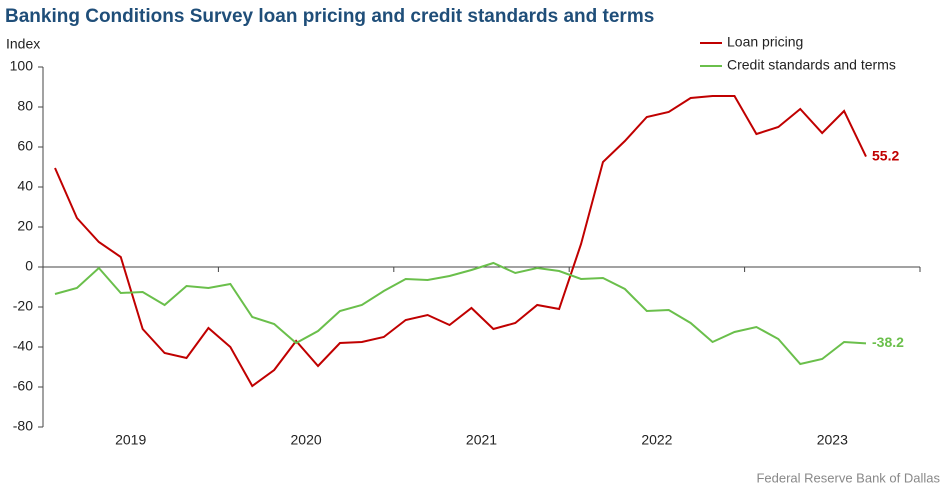  What do you see at coordinates (23, 44) in the screenshot?
I see `y-axis-label: Index` at bounding box center [23, 44].